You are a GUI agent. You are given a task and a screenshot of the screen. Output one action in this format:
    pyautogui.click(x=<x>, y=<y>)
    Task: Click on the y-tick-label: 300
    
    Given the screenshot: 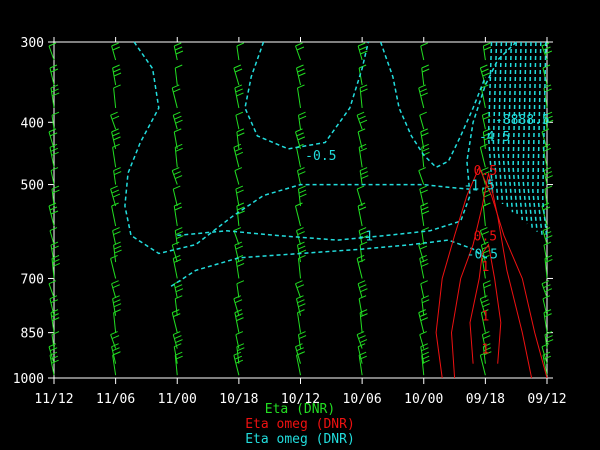 What is the action you would take?
    pyautogui.click(x=32, y=43)
    